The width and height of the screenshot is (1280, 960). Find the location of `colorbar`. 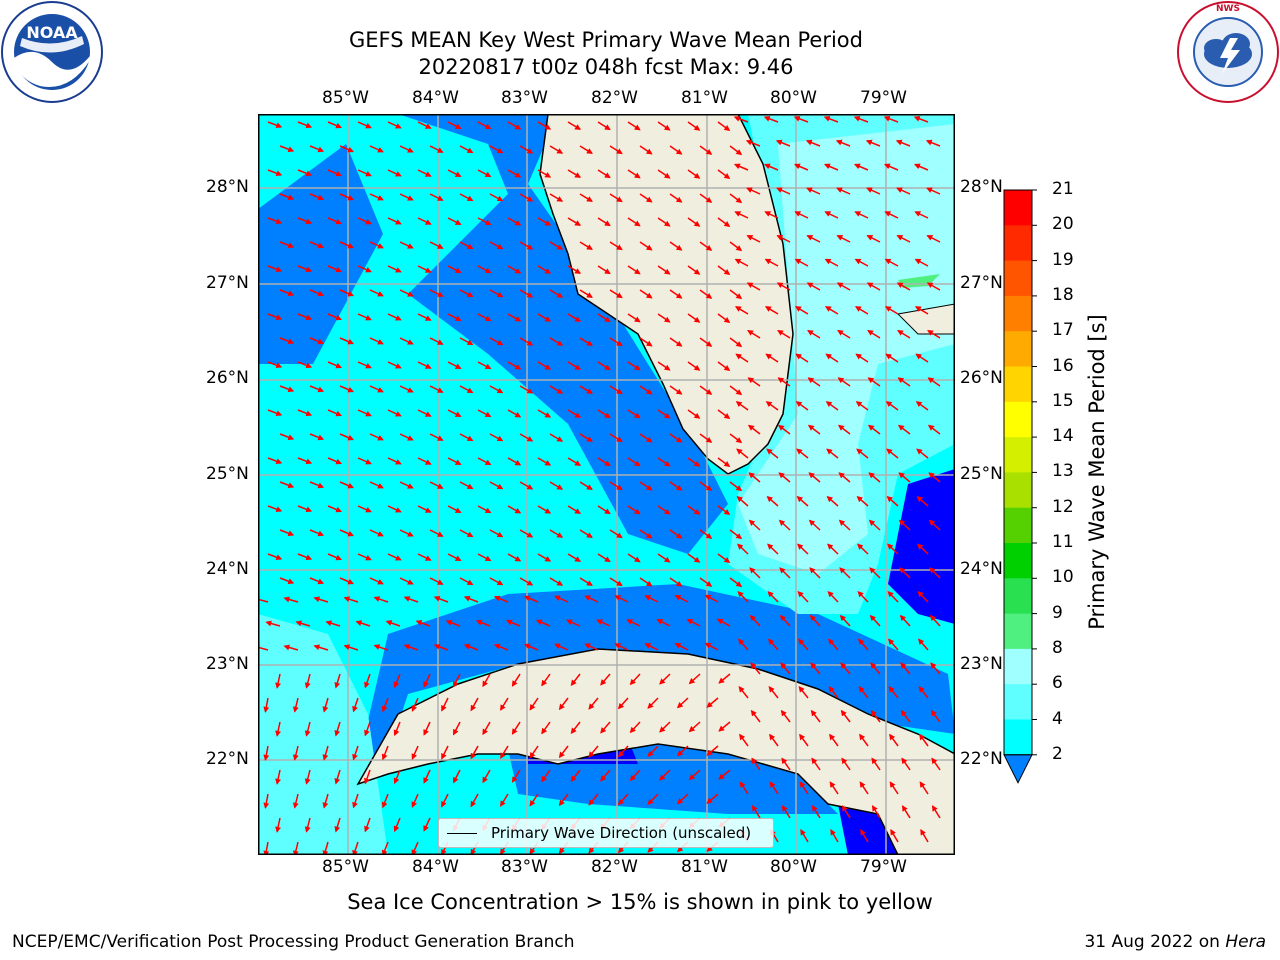

colorbar is located at coordinates (1020, 486).